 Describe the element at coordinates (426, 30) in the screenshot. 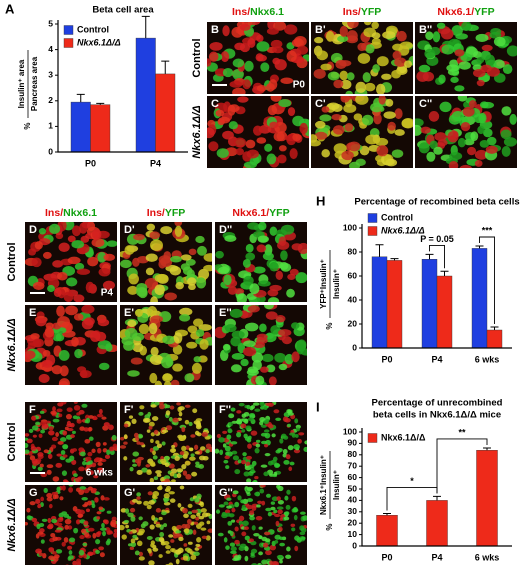

I see `panel-letter: B''` at that location.